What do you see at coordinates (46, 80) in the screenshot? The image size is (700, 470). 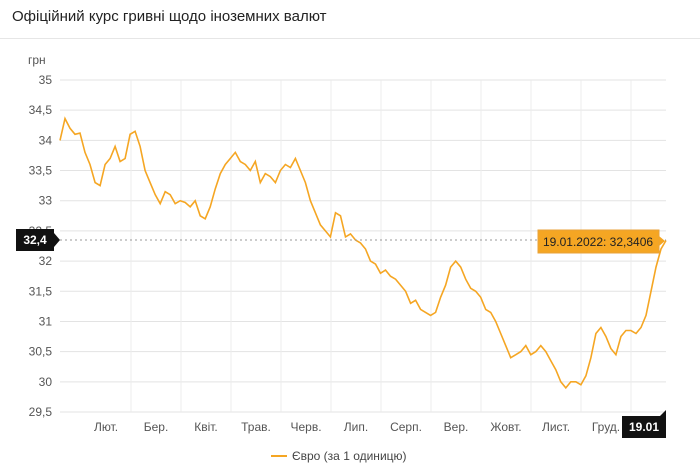 I see `y-tick-label: 35` at bounding box center [46, 80].